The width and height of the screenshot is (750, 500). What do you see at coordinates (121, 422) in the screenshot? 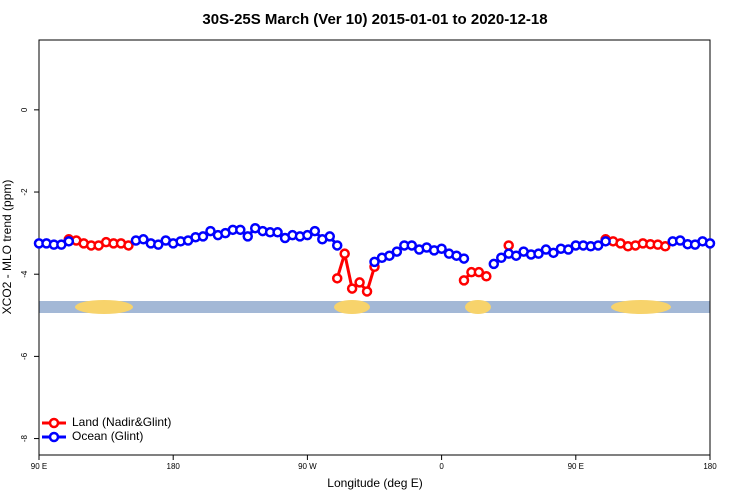
I see `legend-label: Land (Nadir&Glint)` at bounding box center [121, 422].